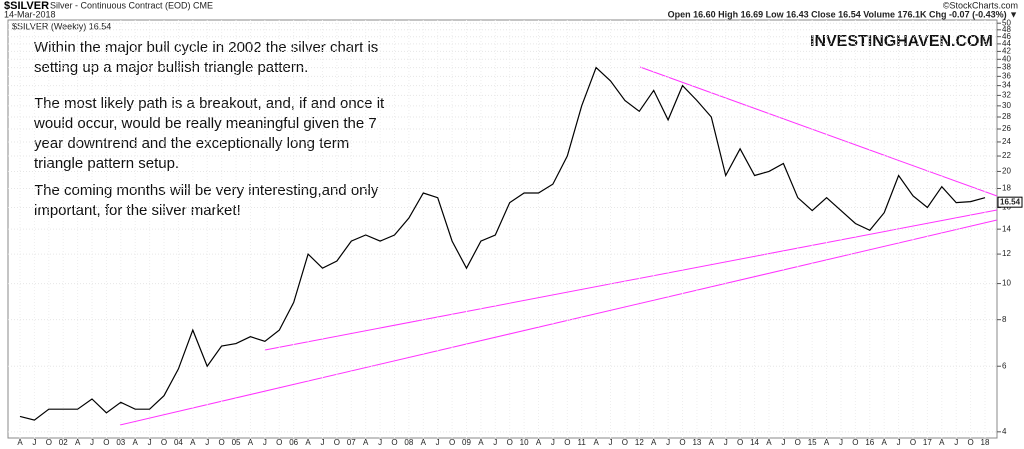  What do you see at coordinates (1006, 85) in the screenshot?
I see `y-tick-label: 34` at bounding box center [1006, 85].